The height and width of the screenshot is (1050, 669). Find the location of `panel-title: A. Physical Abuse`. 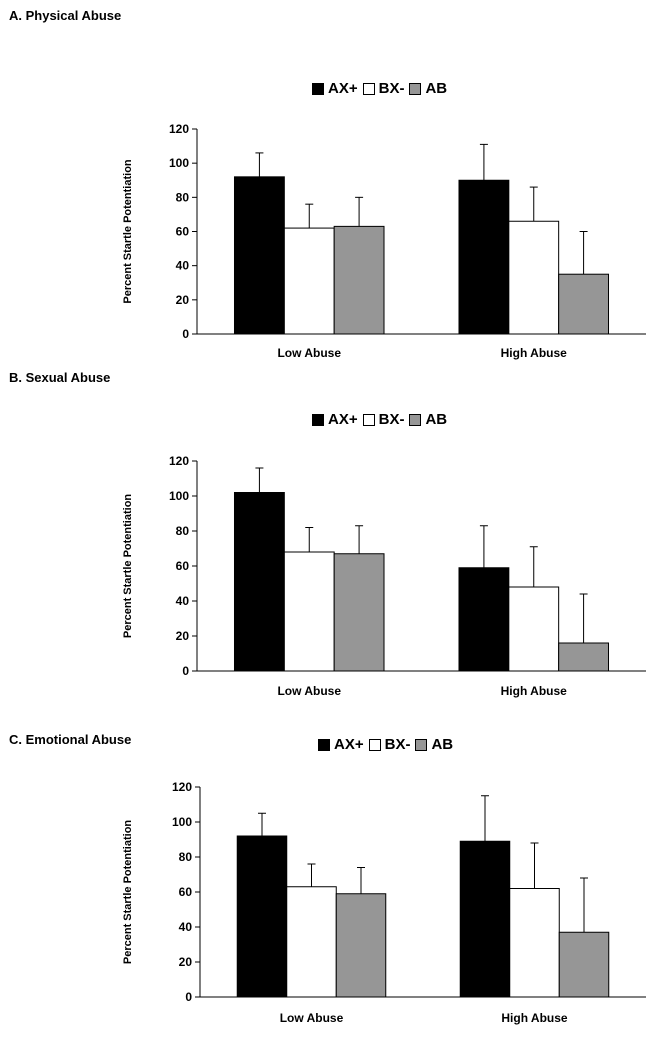

panel-title: A. Physical Abuse is located at coordinates (65, 15).